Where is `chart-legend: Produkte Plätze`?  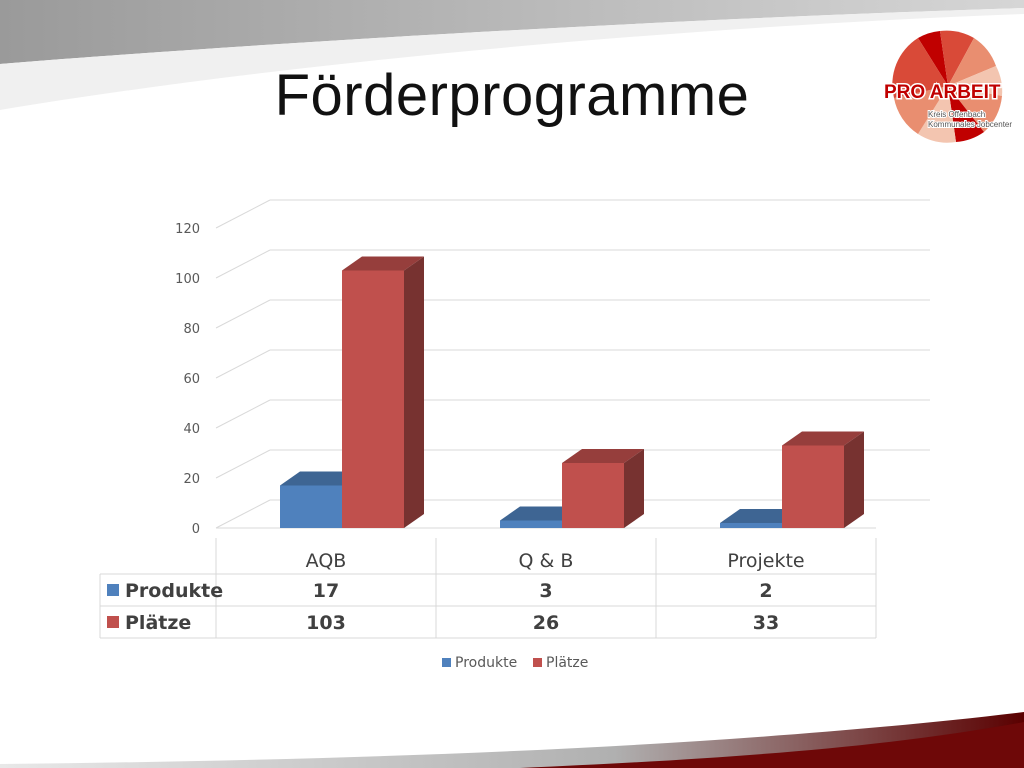
chart-legend: Produkte Plätze is located at coordinates (515, 663).